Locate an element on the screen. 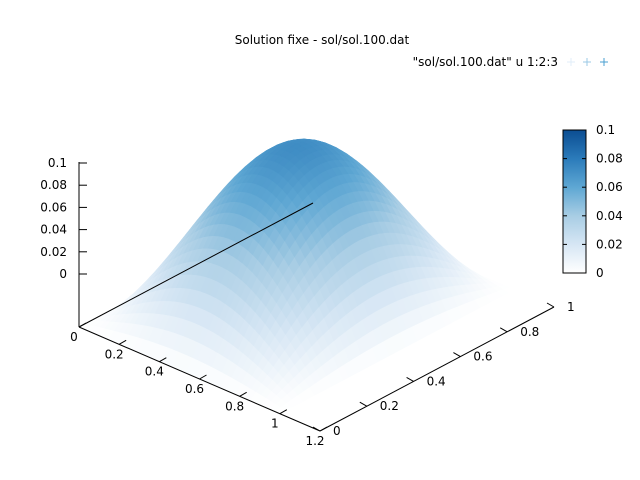 The height and width of the screenshot is (480, 640). x-tick-label: 0.6 is located at coordinates (194, 389).